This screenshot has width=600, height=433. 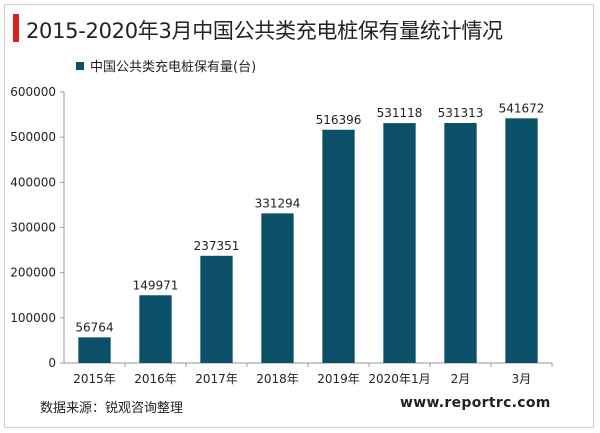 What do you see at coordinates (33, 318) in the screenshot?
I see `y-tick-label: 100000` at bounding box center [33, 318].